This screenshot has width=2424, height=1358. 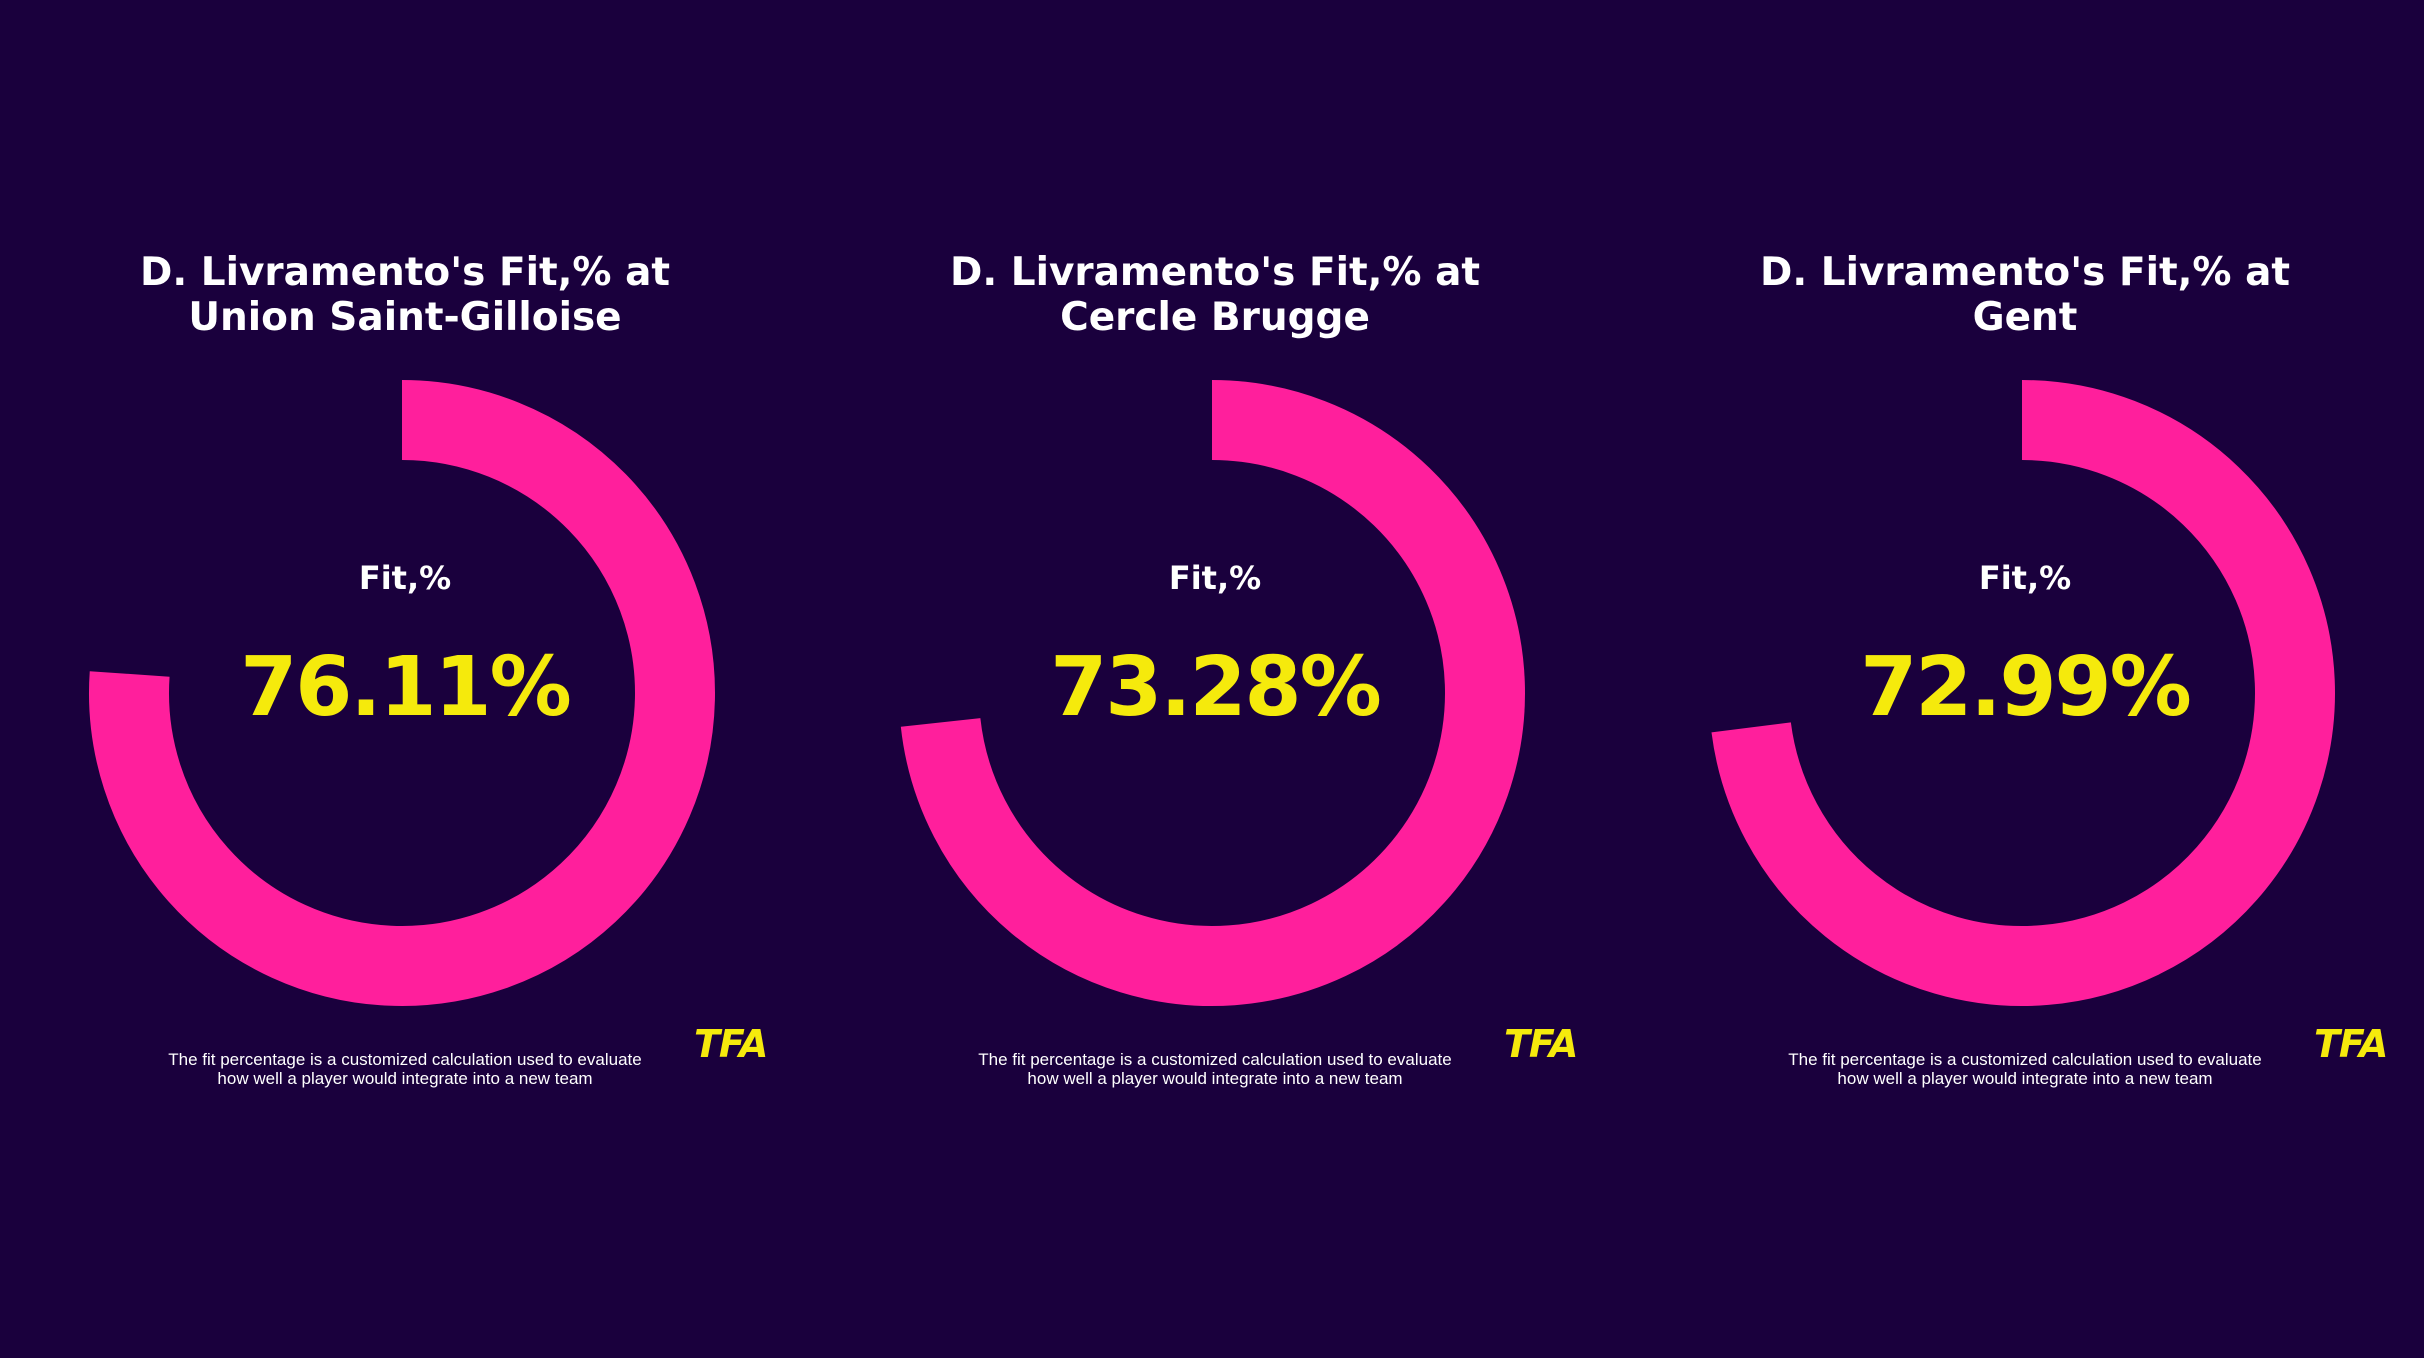 What do you see at coordinates (2025, 317) in the screenshot?
I see `chart-title-line-2: Gent` at bounding box center [2025, 317].